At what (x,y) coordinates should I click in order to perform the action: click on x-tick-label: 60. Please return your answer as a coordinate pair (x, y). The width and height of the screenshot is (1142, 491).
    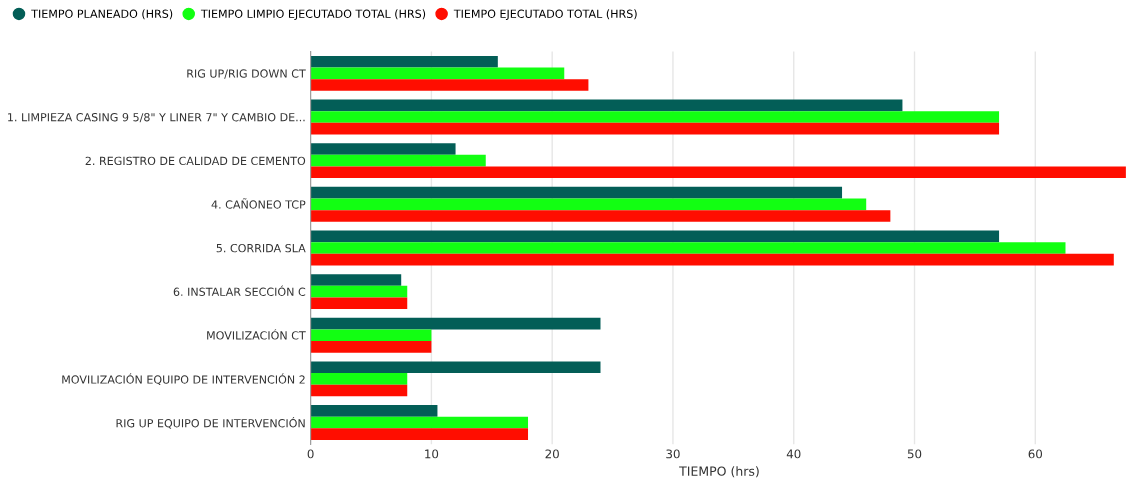
    Looking at the image, I should click on (1035, 454).